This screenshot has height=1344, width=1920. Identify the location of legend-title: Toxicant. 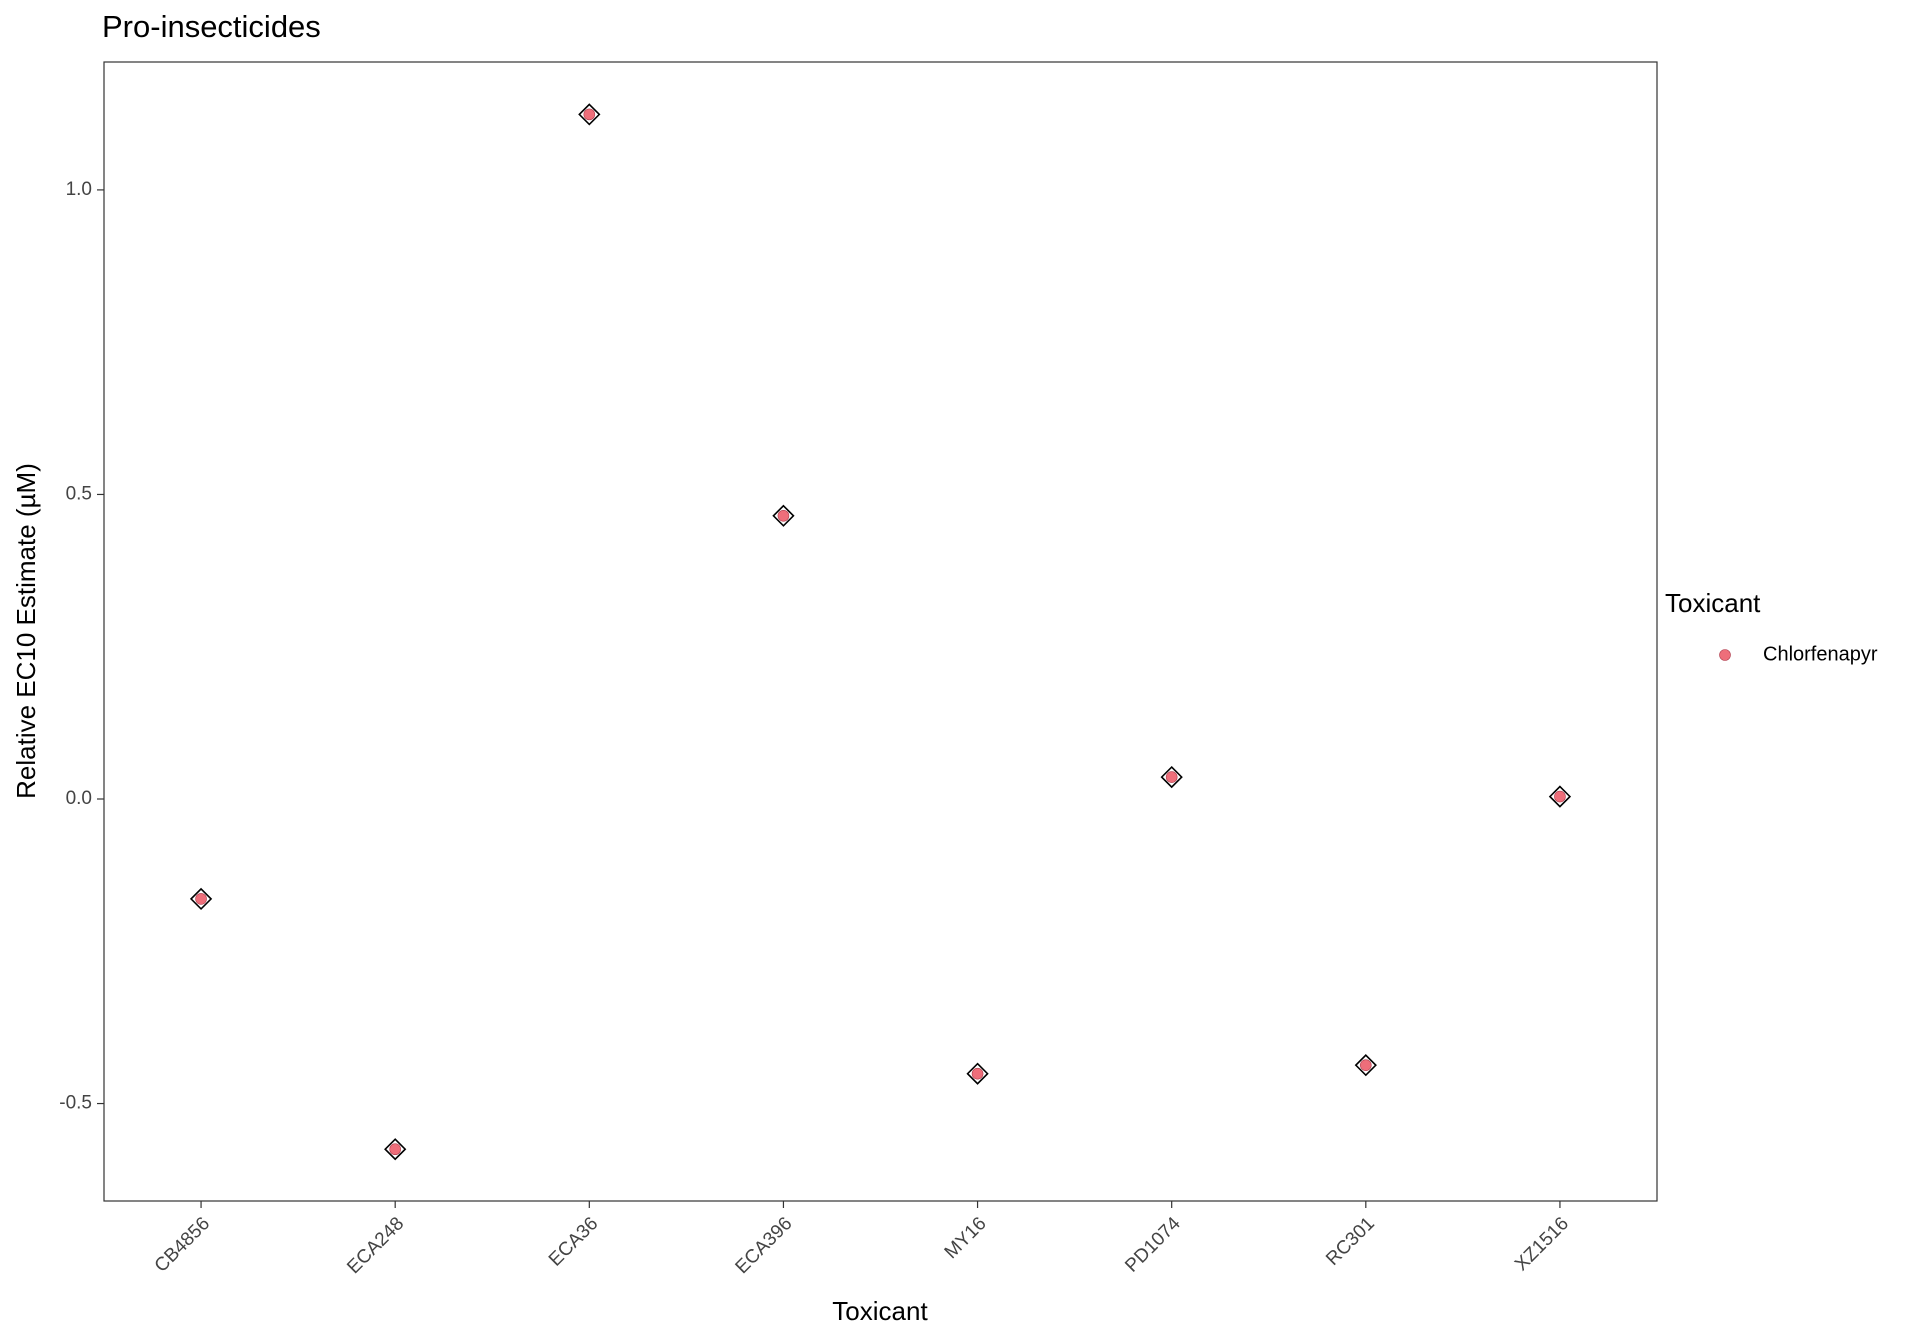
(1713, 603).